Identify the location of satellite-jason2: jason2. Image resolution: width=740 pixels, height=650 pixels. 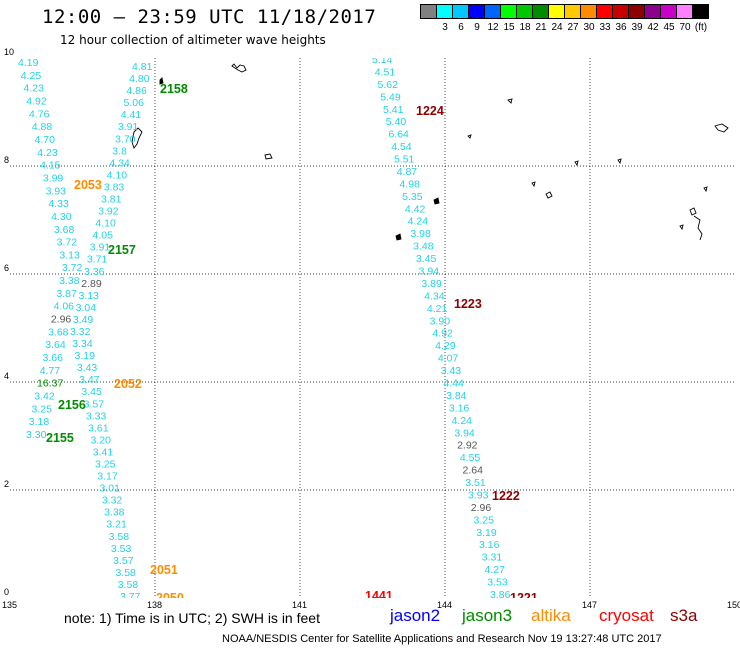
(415, 615).